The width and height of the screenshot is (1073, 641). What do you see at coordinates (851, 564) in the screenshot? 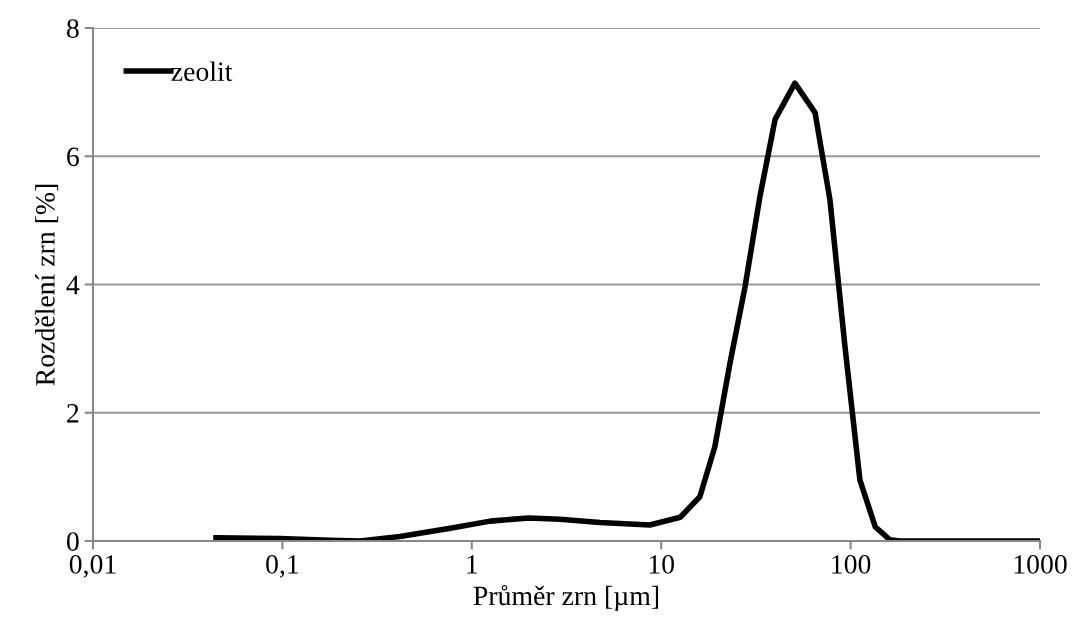
I see `x-tick-label: 100` at bounding box center [851, 564].